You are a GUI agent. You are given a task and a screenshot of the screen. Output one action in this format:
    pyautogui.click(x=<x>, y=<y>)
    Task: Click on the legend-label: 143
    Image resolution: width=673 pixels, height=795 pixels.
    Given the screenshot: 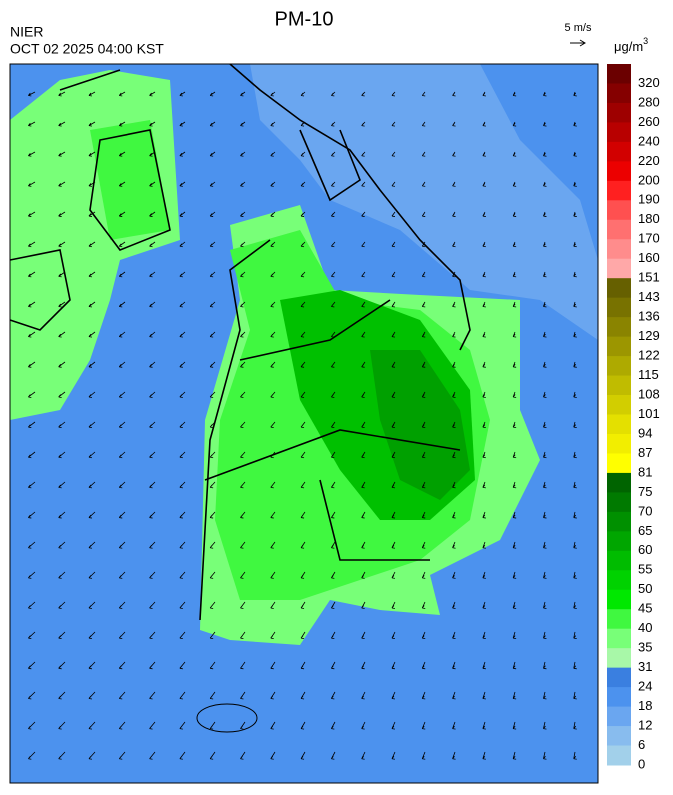 What is the action you would take?
    pyautogui.click(x=649, y=296)
    